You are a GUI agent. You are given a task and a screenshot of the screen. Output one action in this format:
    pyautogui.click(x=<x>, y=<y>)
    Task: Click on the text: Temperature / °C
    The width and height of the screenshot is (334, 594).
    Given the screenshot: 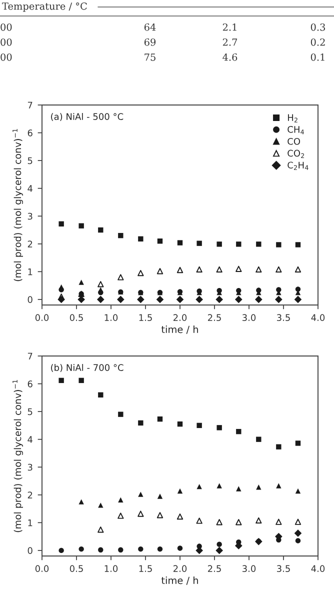 What is the action you would take?
    pyautogui.click(x=44, y=7)
    